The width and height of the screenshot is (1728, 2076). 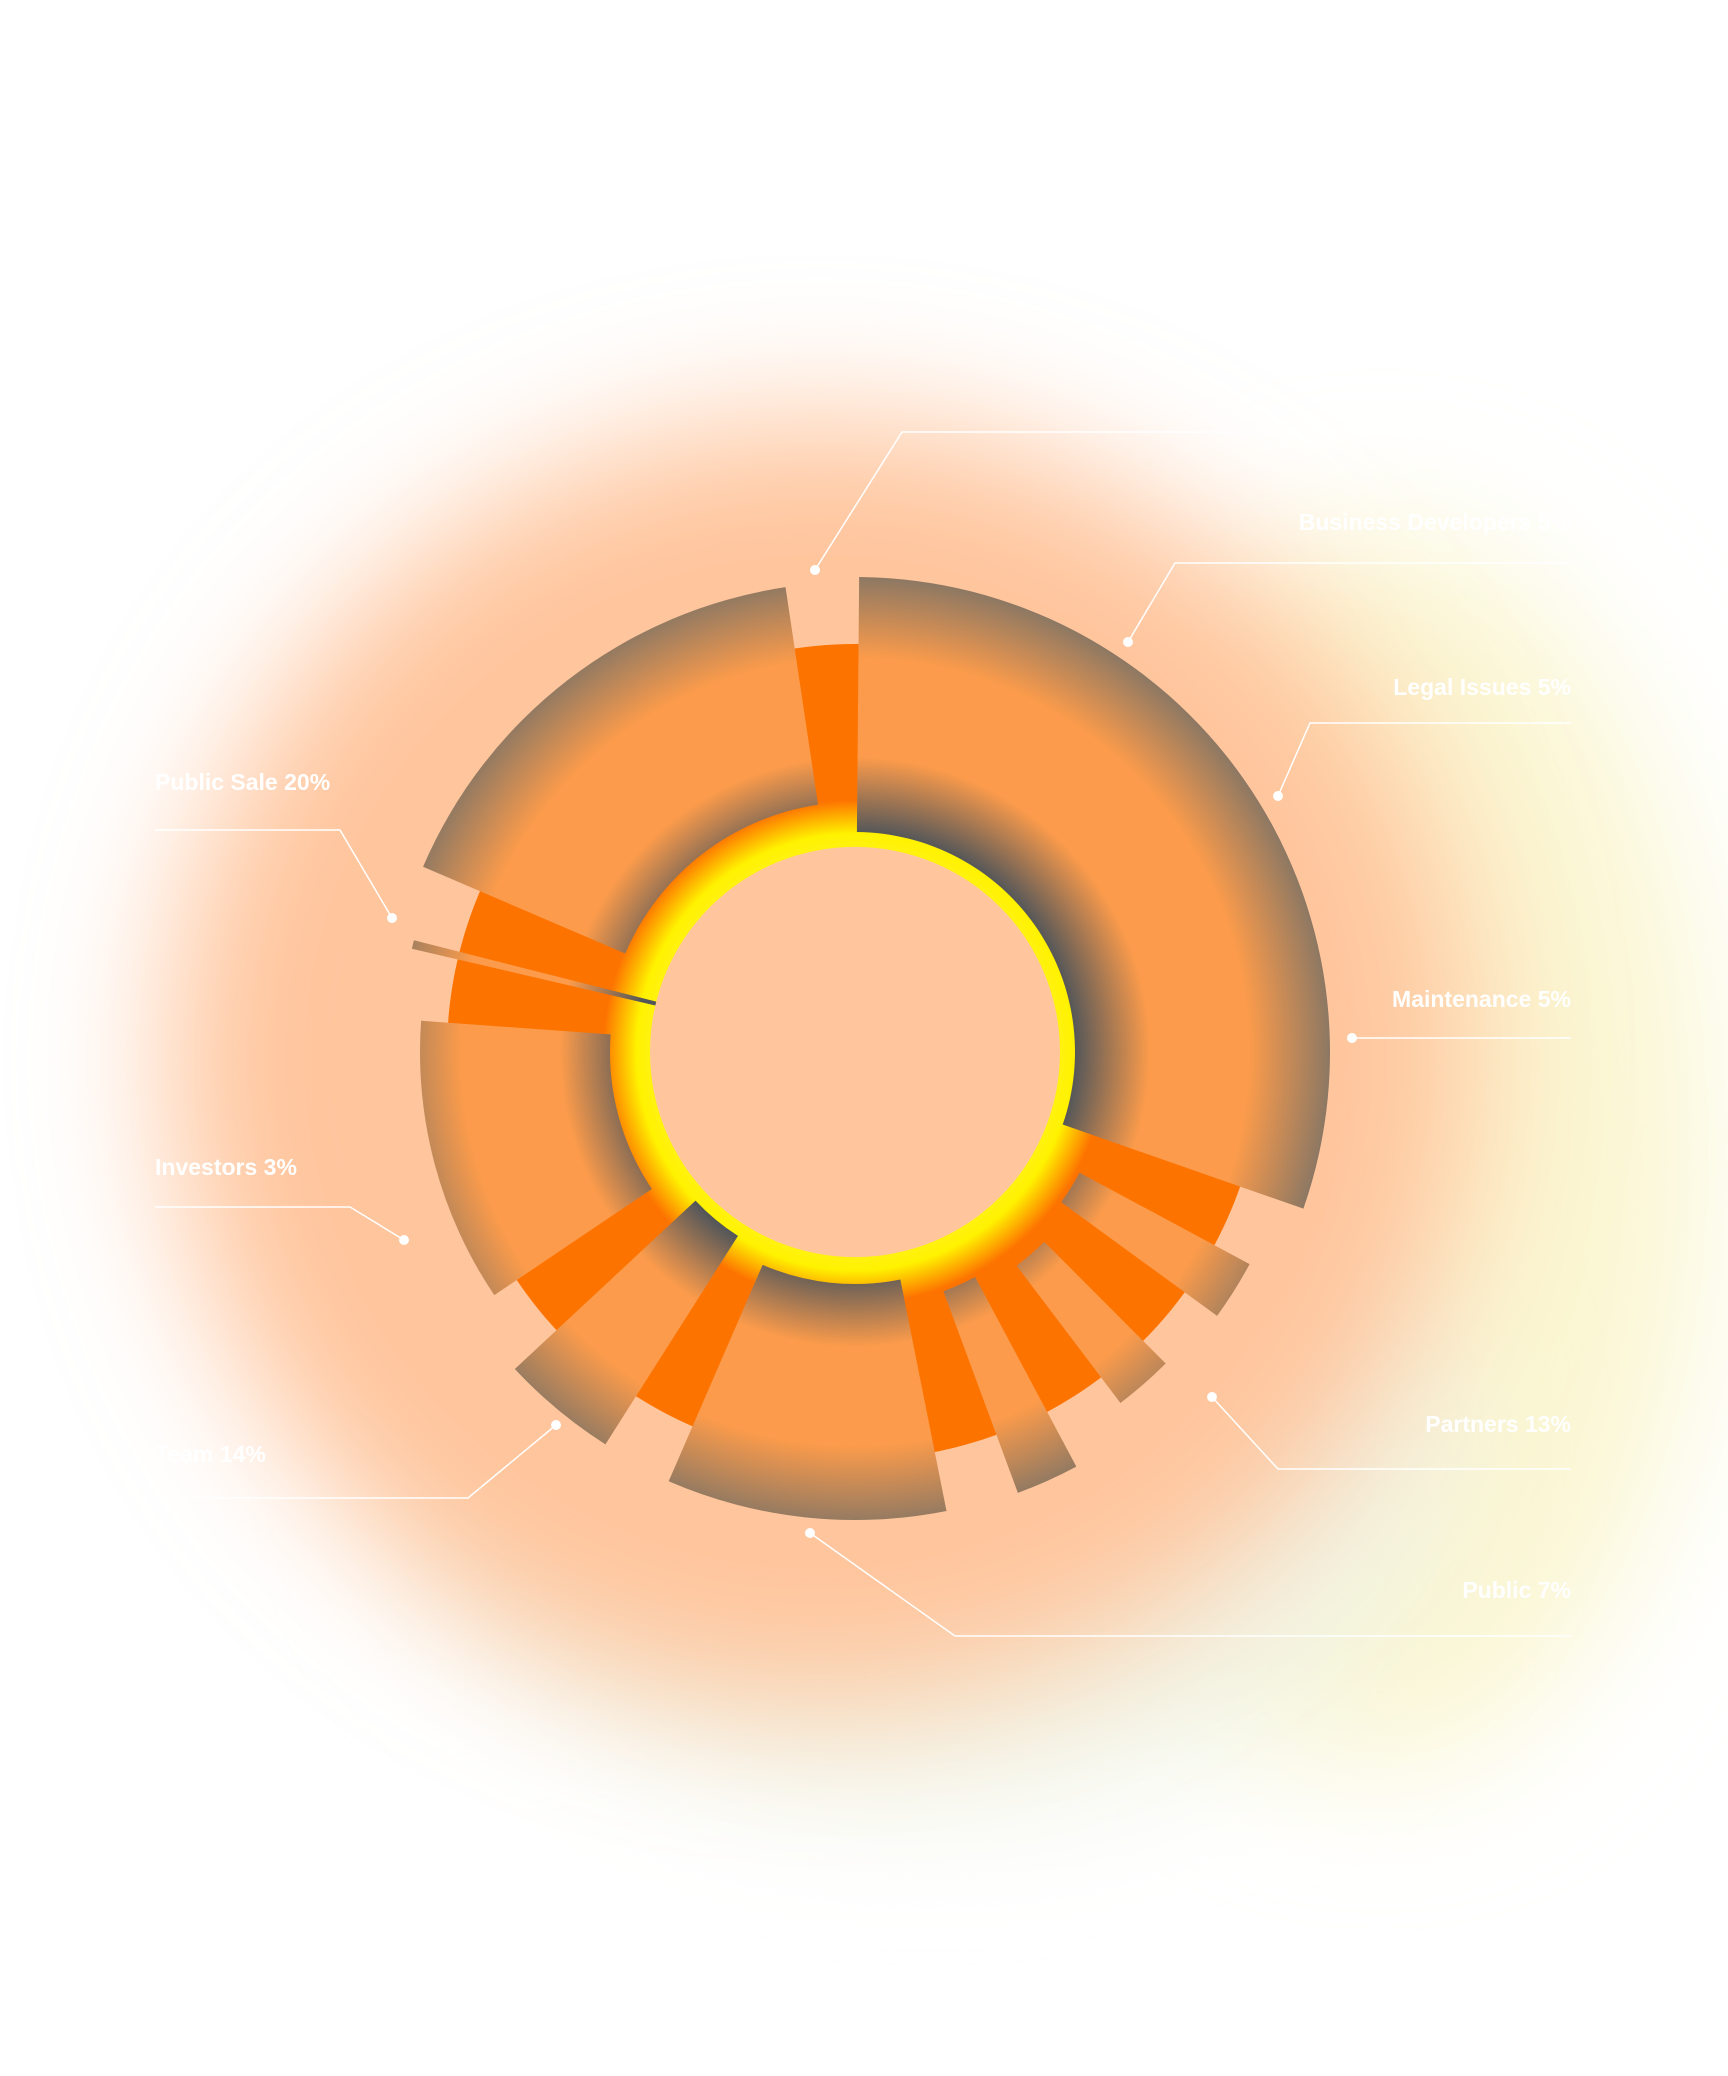 I want to click on segment-label-8: Public Sale 20%, so click(x=242, y=782).